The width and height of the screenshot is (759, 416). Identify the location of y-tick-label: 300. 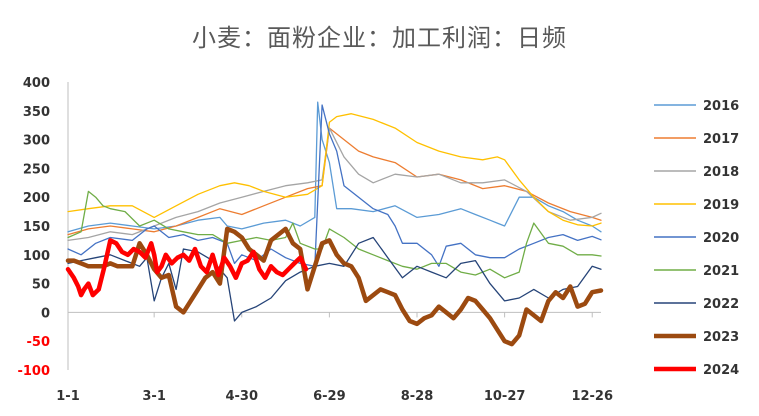
(36, 141).